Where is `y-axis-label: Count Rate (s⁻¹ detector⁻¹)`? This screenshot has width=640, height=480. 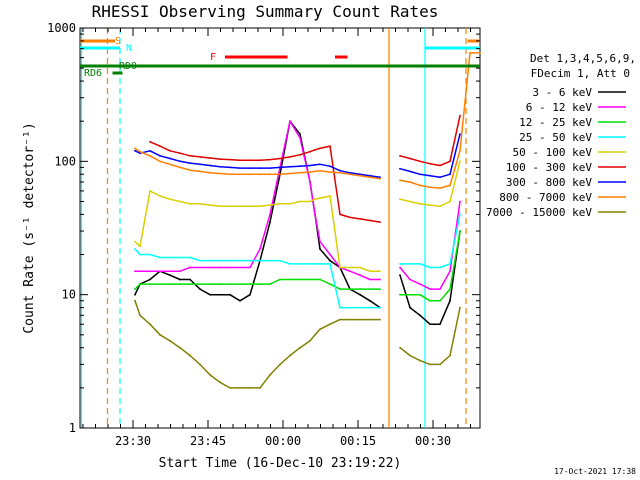 y-axis-label: Count Rate (s⁻¹ detector⁻¹) is located at coordinates (29, 227).